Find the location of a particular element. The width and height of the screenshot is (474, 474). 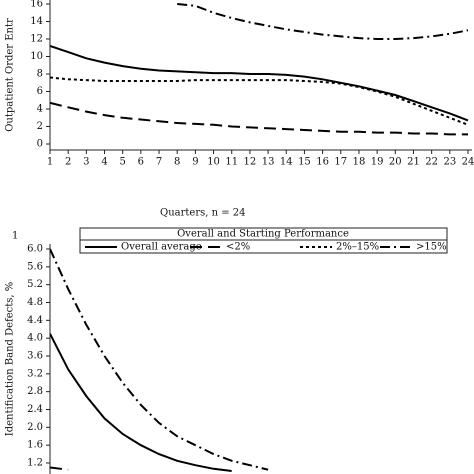

x-tick-label: 9 is located at coordinates (195, 162).